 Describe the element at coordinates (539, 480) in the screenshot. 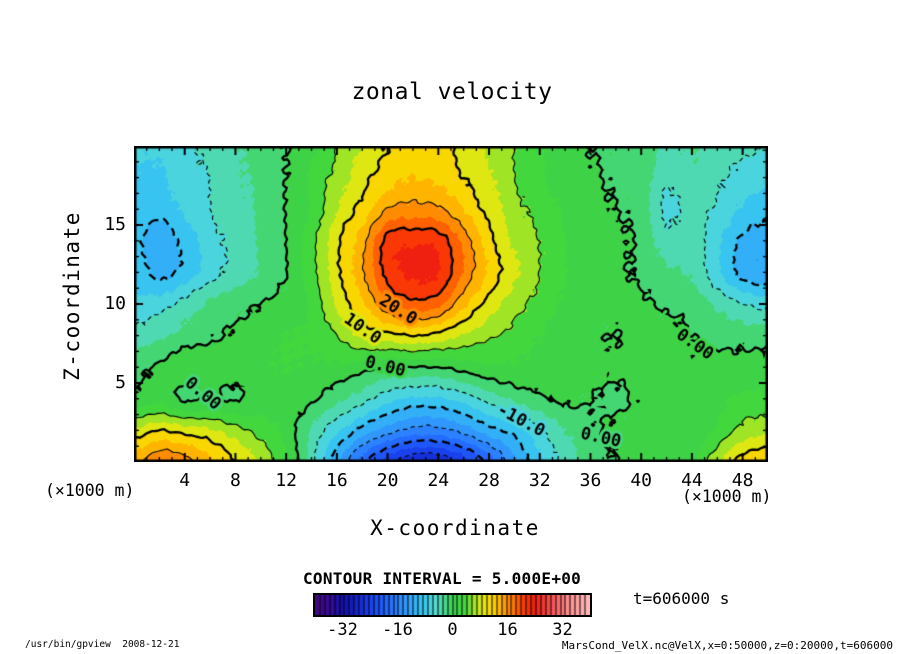

I see `x-tick-label: 32` at that location.